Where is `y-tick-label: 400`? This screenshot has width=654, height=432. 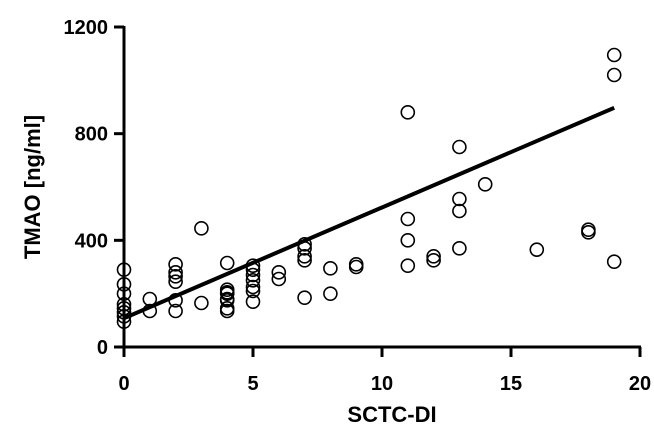 y-tick-label: 400 is located at coordinates (91, 241).